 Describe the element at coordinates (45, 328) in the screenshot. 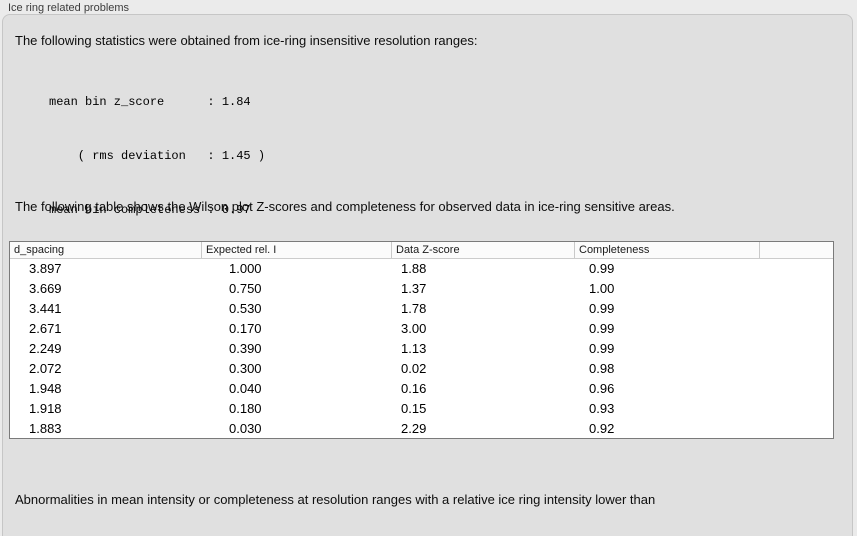

I see `cell-d-spacing: 2.671` at that location.